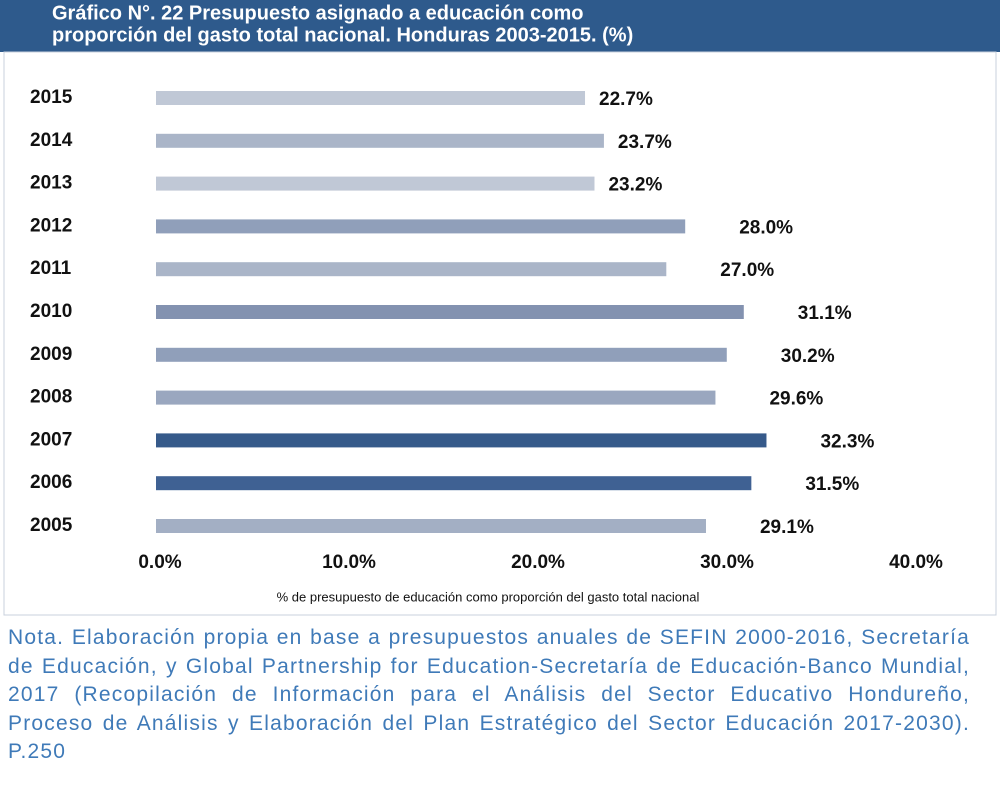  Describe the element at coordinates (626, 99) in the screenshot. I see `value-label: 22.7%` at that location.